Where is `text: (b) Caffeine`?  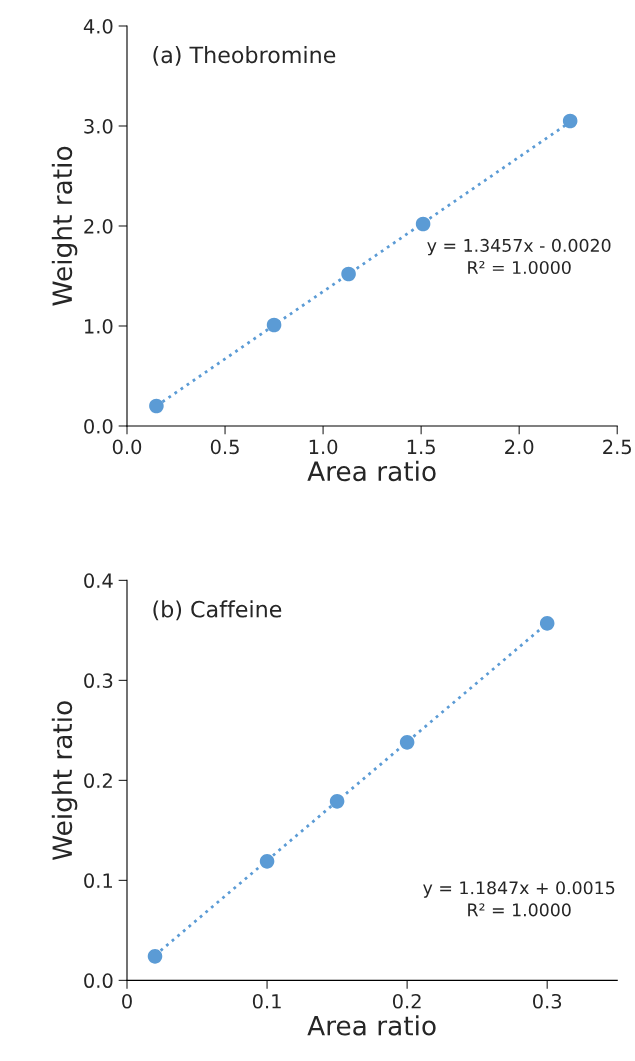
text: (b) Caffeine is located at coordinates (217, 610).